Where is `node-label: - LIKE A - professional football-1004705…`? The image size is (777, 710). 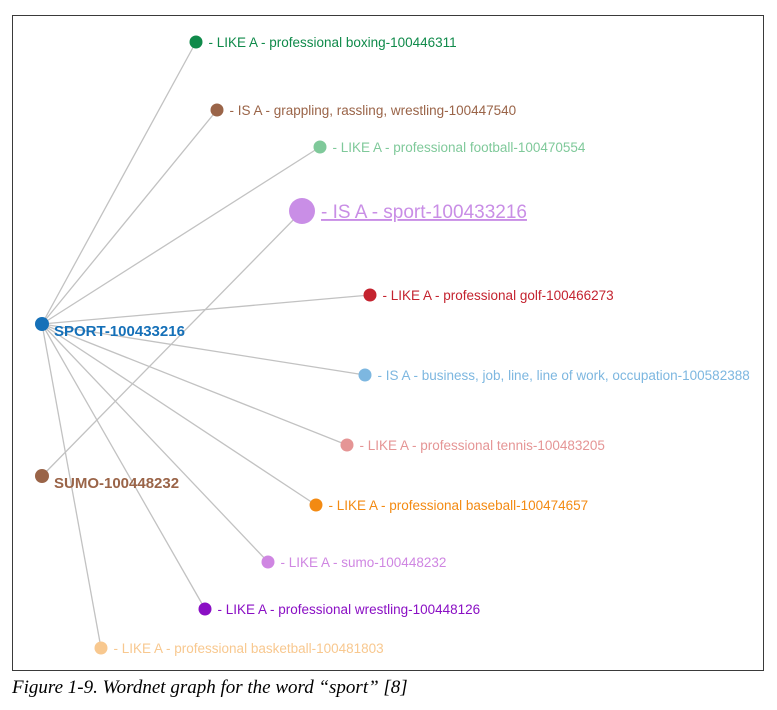
node-label: - LIKE A - professional football-1004705… is located at coordinates (459, 147).